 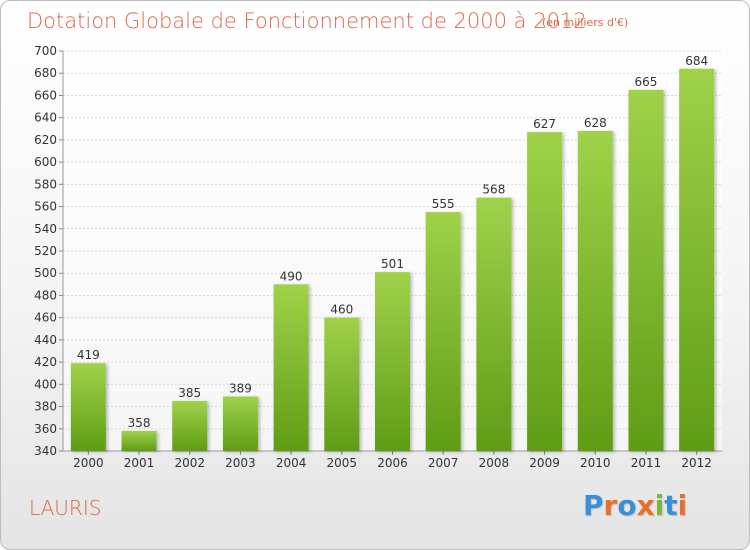 I want to click on bar-value-label: 389, so click(x=240, y=389).